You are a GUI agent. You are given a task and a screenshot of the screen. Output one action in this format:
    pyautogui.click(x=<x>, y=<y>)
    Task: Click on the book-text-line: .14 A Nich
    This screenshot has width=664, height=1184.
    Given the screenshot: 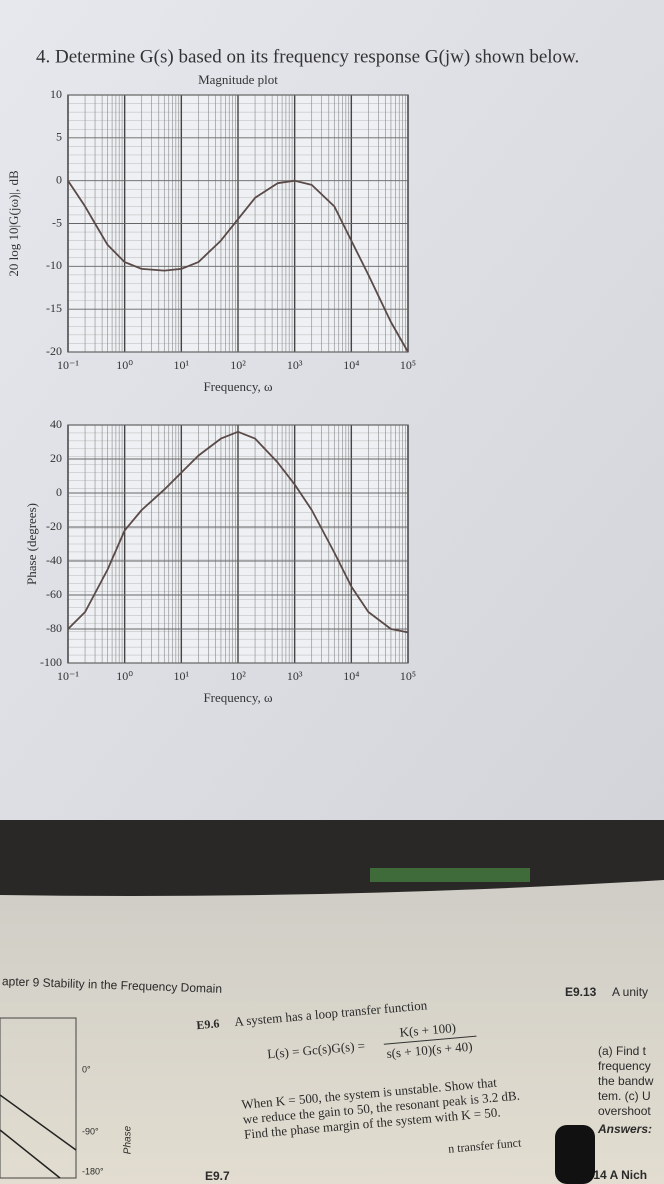 What is the action you would take?
    pyautogui.click(x=618, y=1175)
    